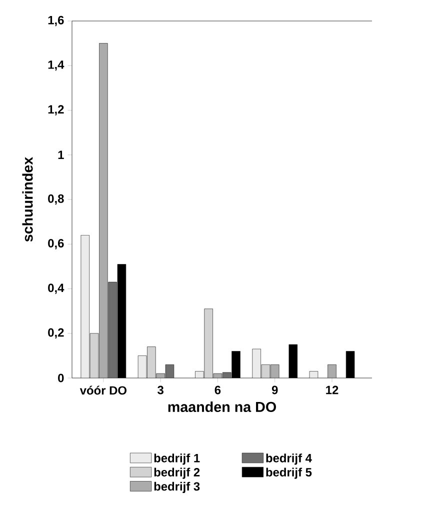 The height and width of the screenshot is (528, 437). I want to click on x-tick-label: 3, so click(161, 390).